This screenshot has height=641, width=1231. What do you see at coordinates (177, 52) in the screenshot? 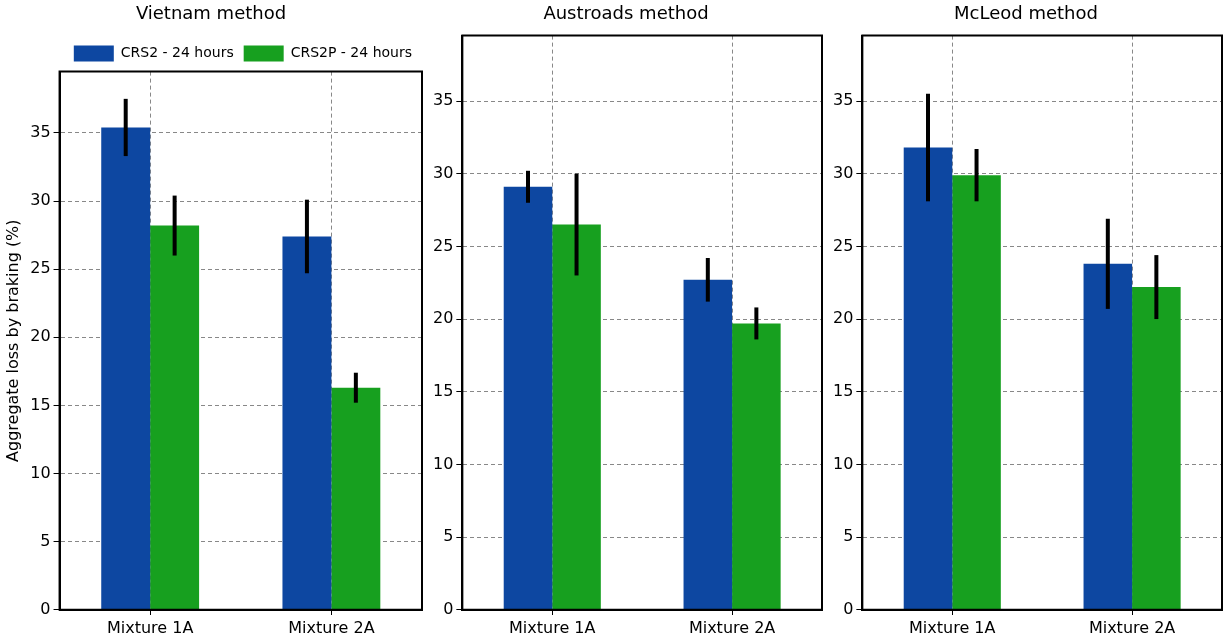
I see `legend-label: CRS2 - 24 hours` at bounding box center [177, 52].